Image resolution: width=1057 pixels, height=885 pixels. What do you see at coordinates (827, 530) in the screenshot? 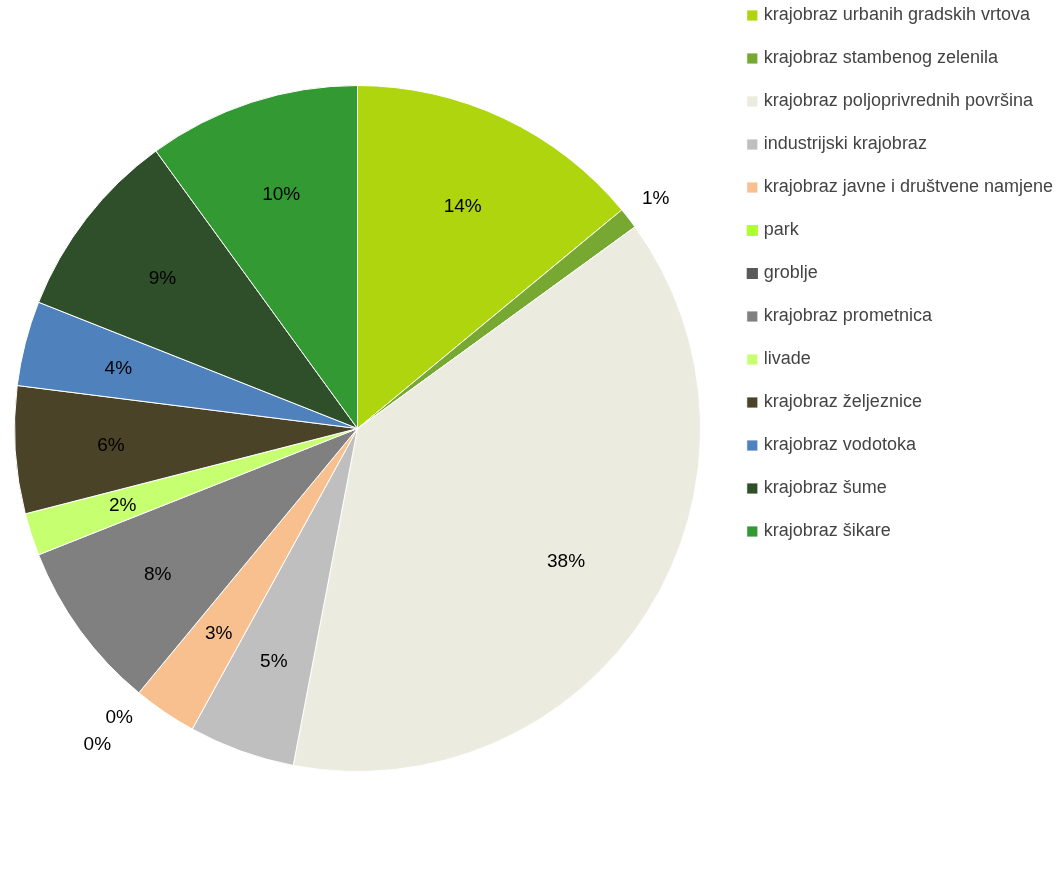
I see `legend-label: krajobraz šikare` at bounding box center [827, 530].